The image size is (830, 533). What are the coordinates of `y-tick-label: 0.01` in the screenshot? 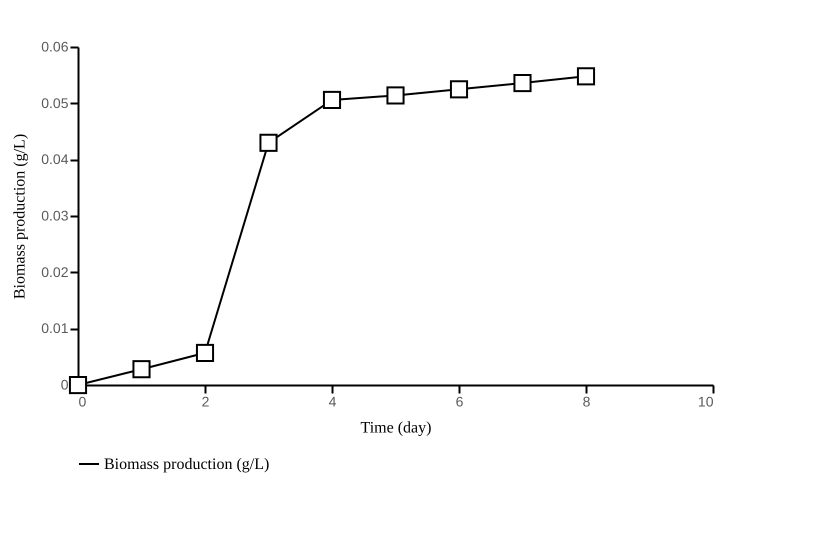 It's located at (55, 328).